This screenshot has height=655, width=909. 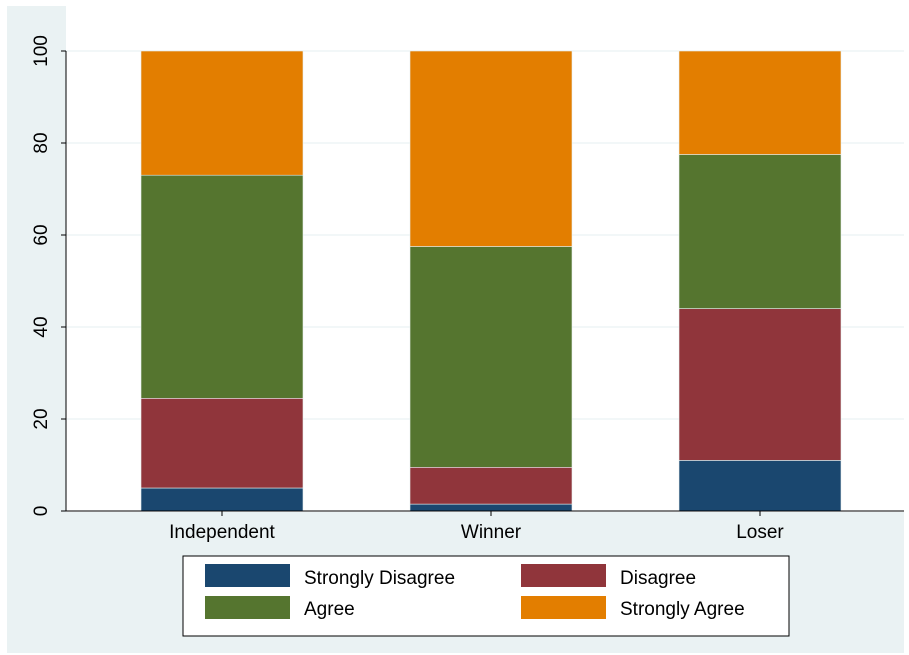 I want to click on y-tick-label: 20, so click(x=41, y=418).